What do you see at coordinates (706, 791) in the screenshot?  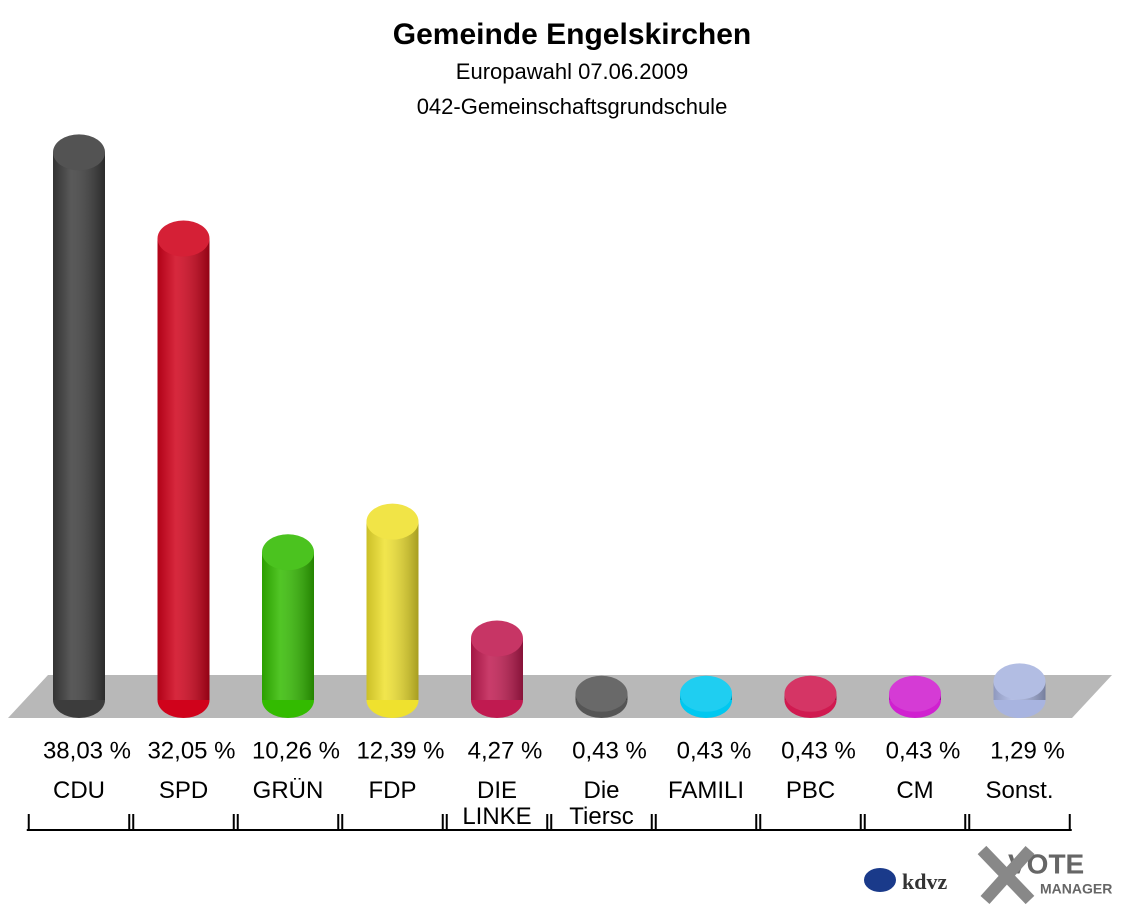 I see `category-label: FAMILI` at bounding box center [706, 791].